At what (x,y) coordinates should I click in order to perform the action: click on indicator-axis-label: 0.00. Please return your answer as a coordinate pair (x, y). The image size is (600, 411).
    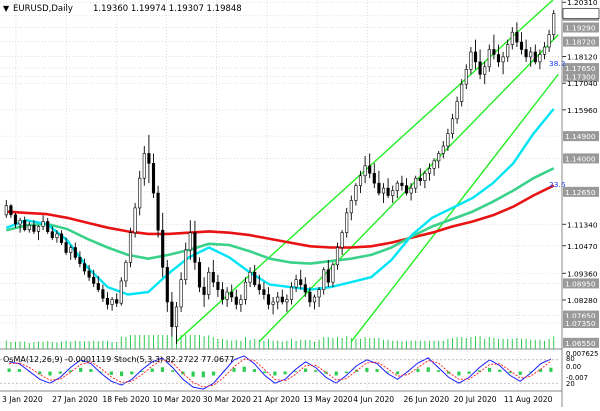
    Looking at the image, I should click on (573, 367).